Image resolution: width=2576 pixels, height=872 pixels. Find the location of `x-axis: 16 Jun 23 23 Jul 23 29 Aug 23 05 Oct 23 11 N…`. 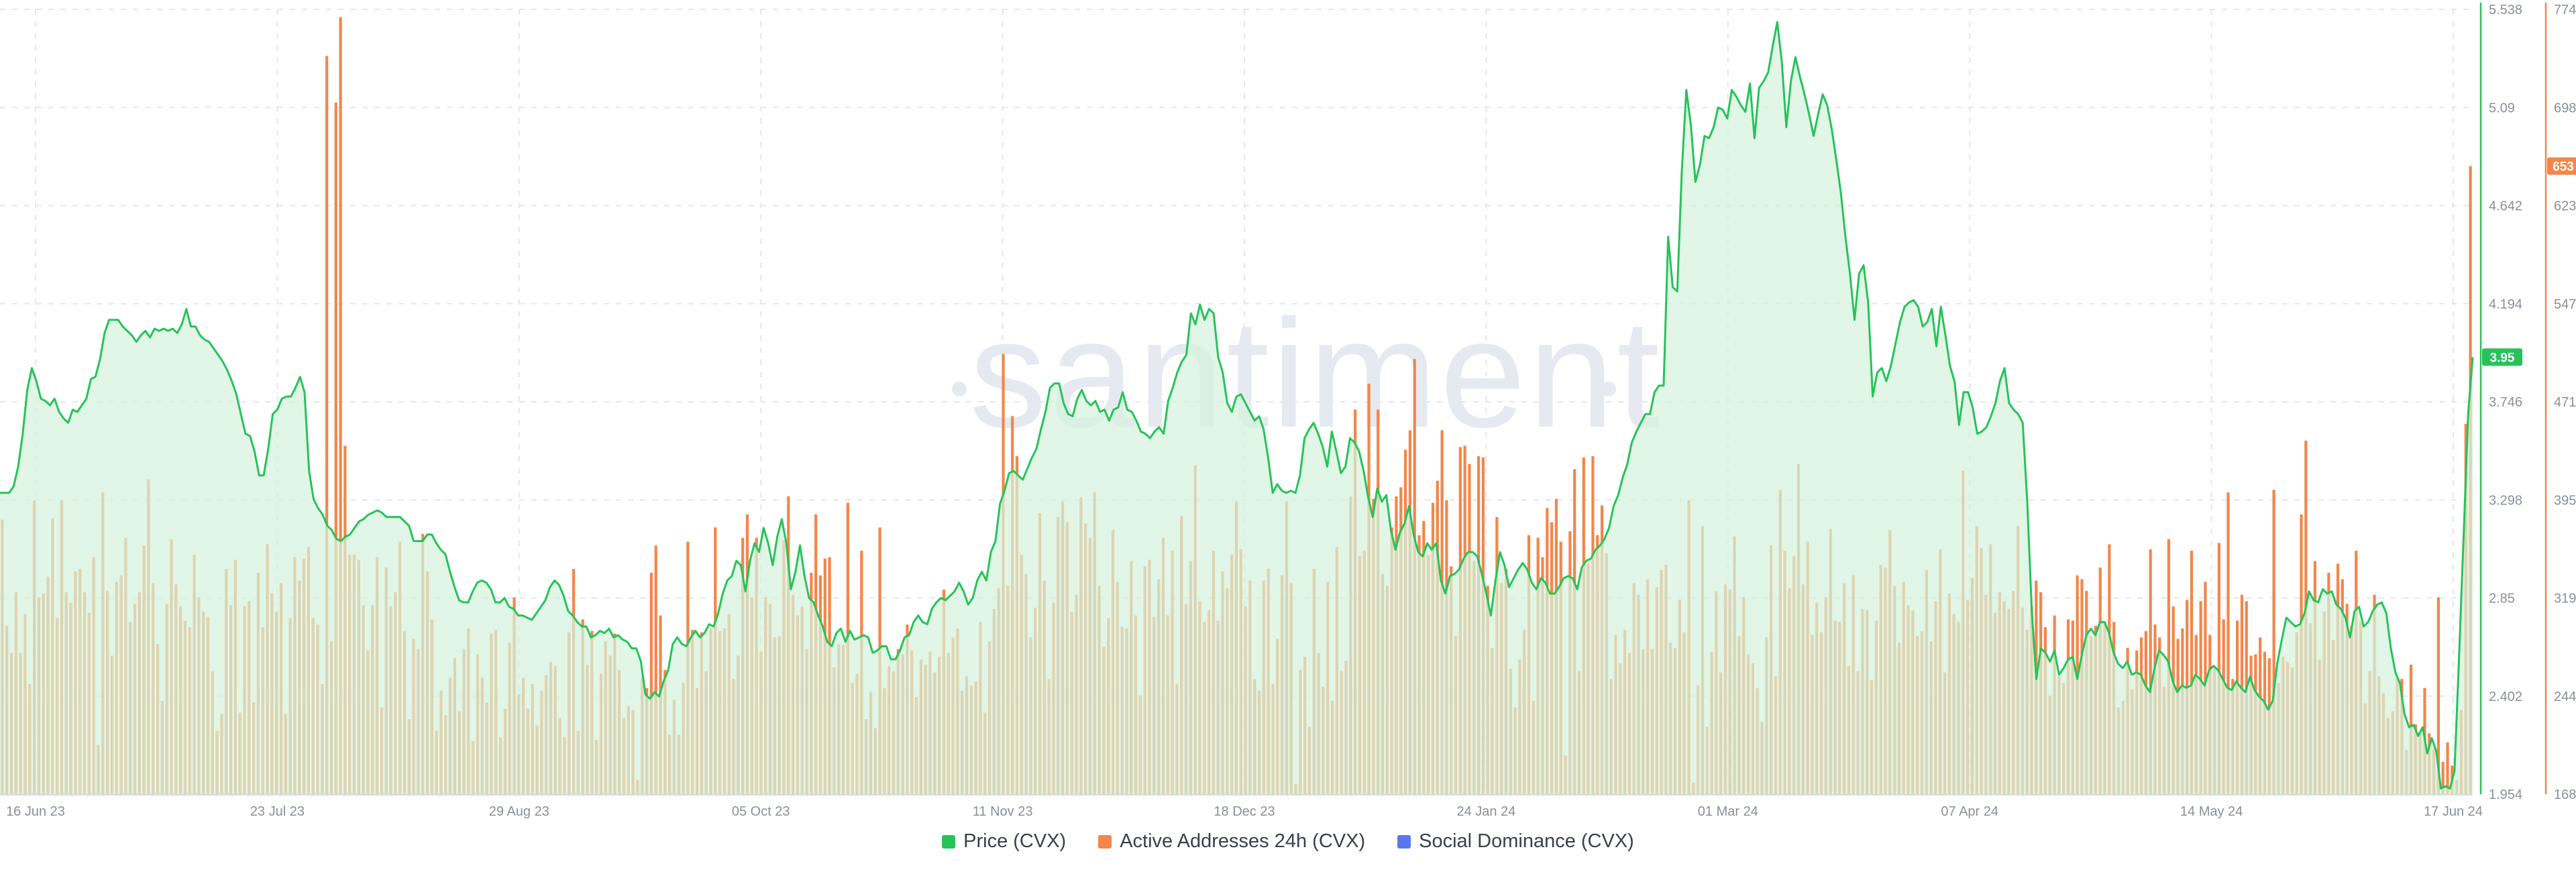

x-axis: 16 Jun 23 23 Jul 23 29 Aug 23 05 Oct 23 11 N… is located at coordinates (1241, 807).